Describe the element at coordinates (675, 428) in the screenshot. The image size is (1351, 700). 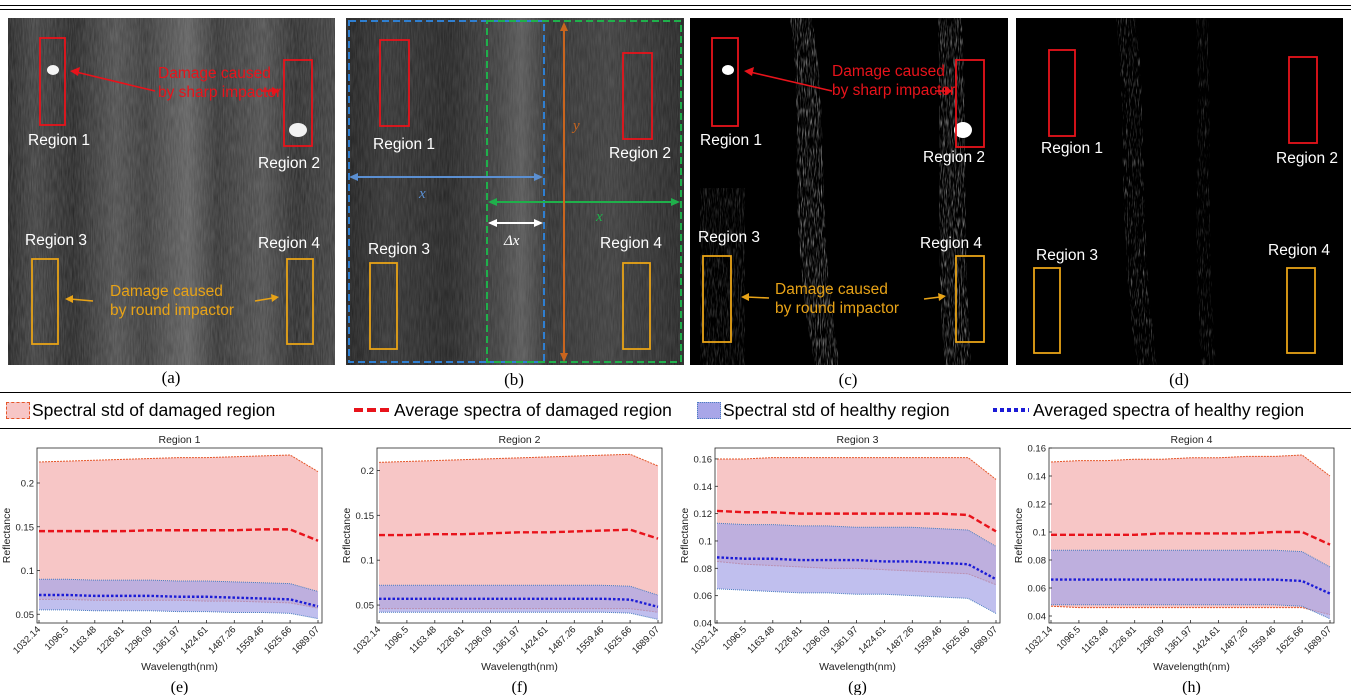
I see `legend-rule` at that location.